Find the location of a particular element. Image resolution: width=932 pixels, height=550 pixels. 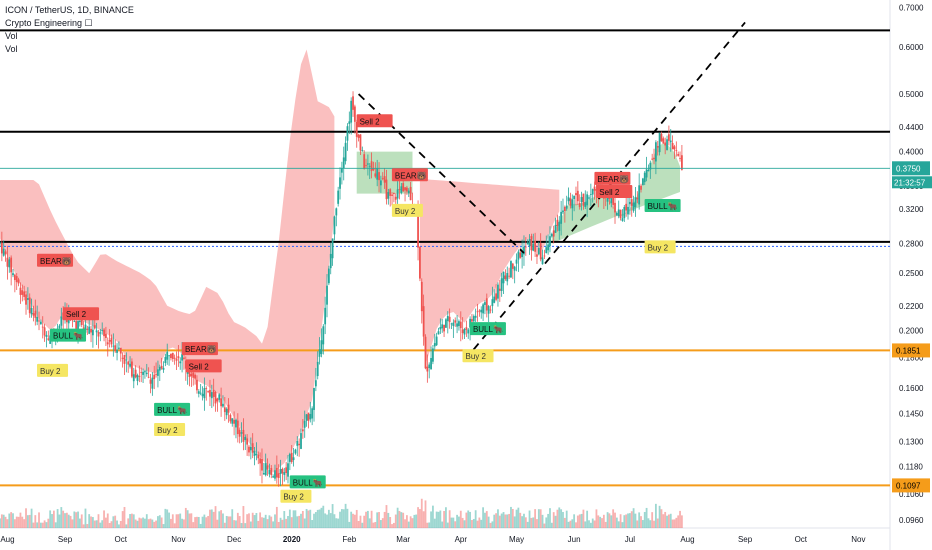

trend-line-down is located at coordinates (441, 173).